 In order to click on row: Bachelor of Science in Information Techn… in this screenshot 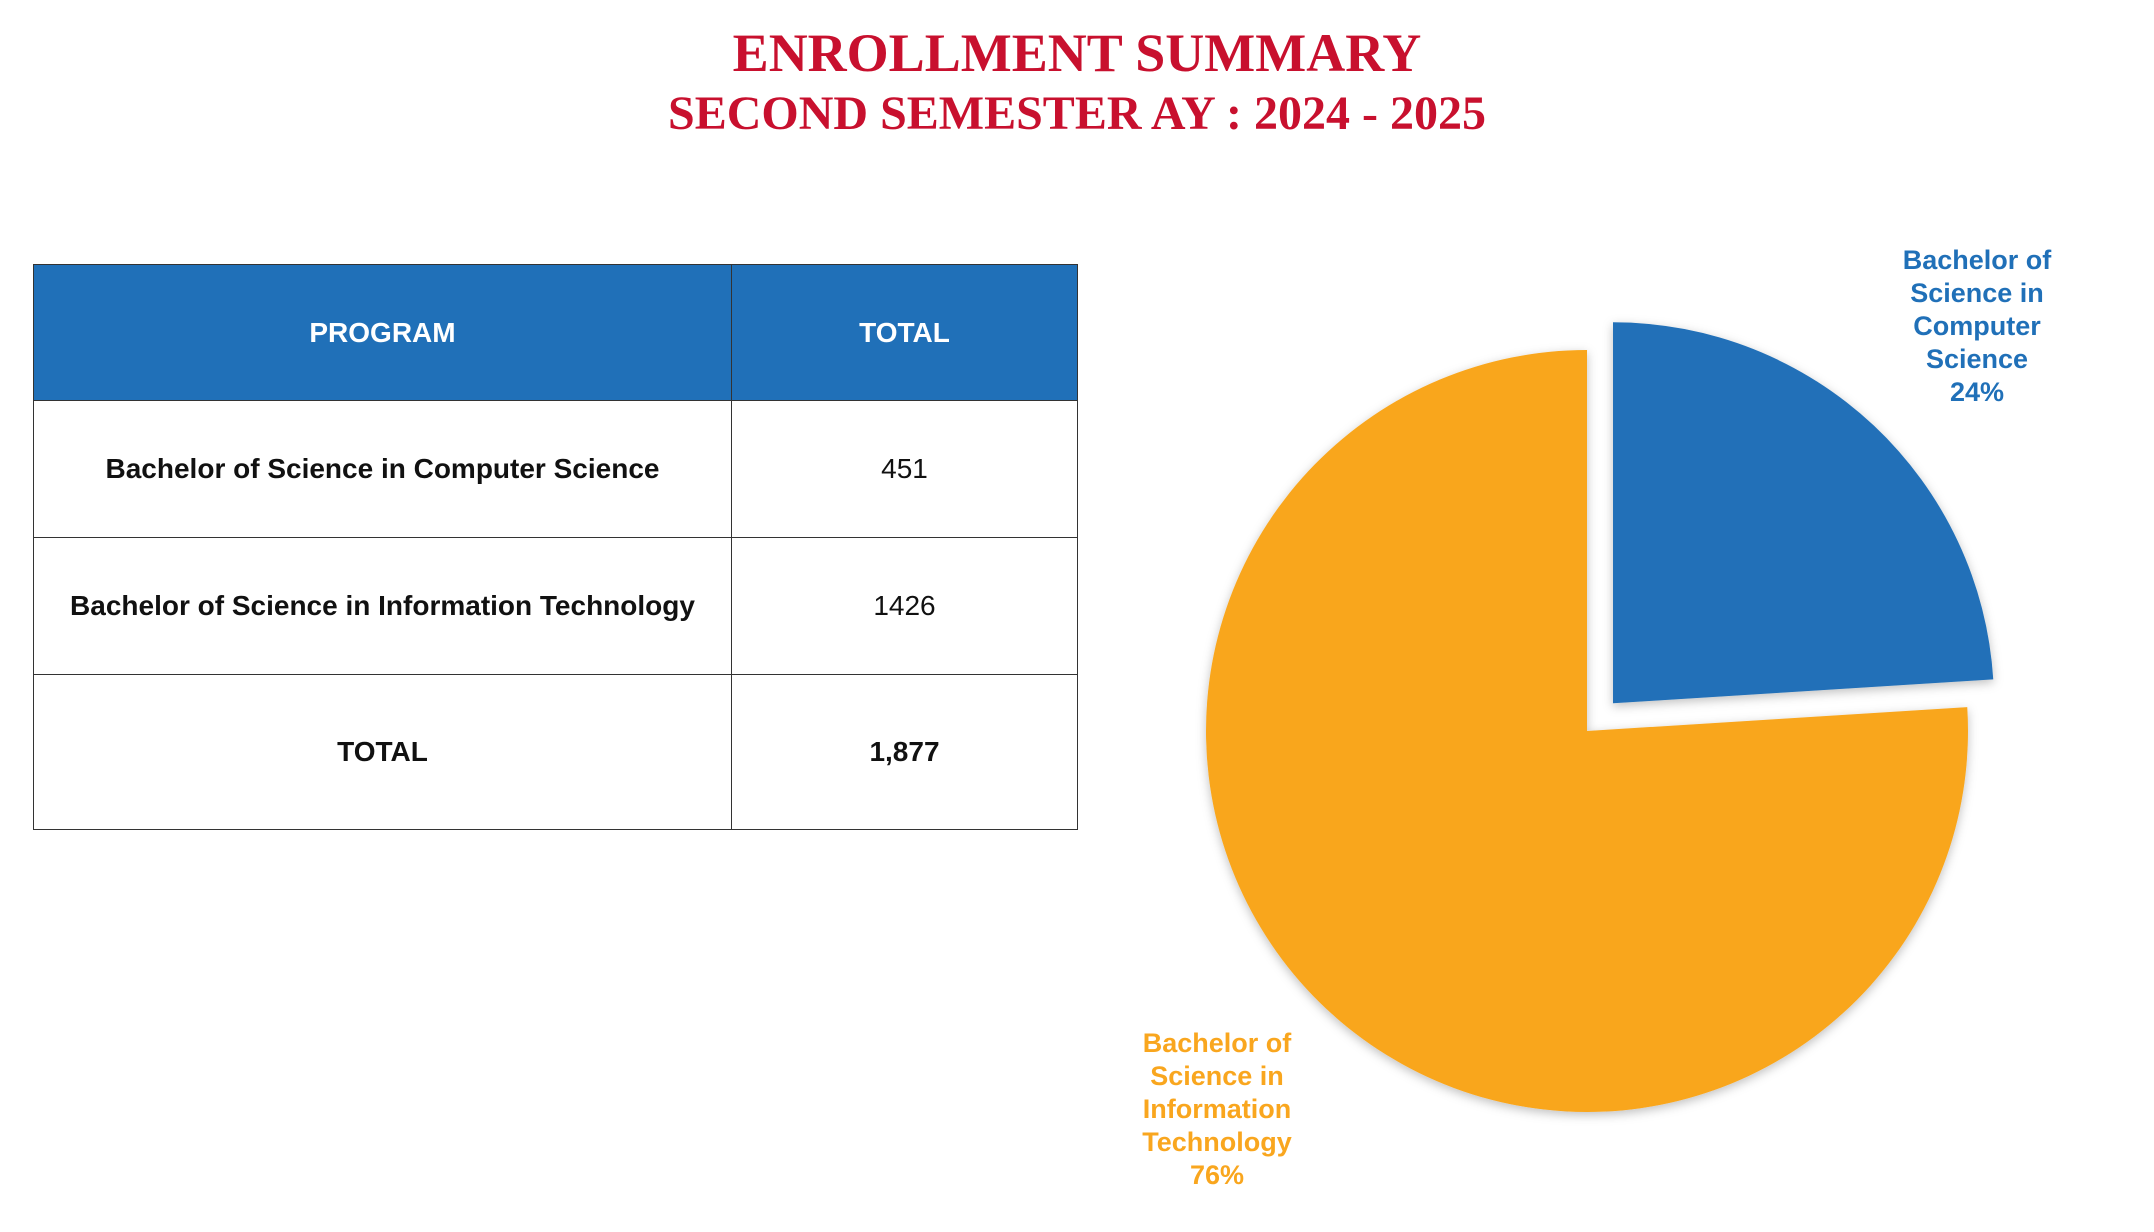, I will do `click(555, 606)`.